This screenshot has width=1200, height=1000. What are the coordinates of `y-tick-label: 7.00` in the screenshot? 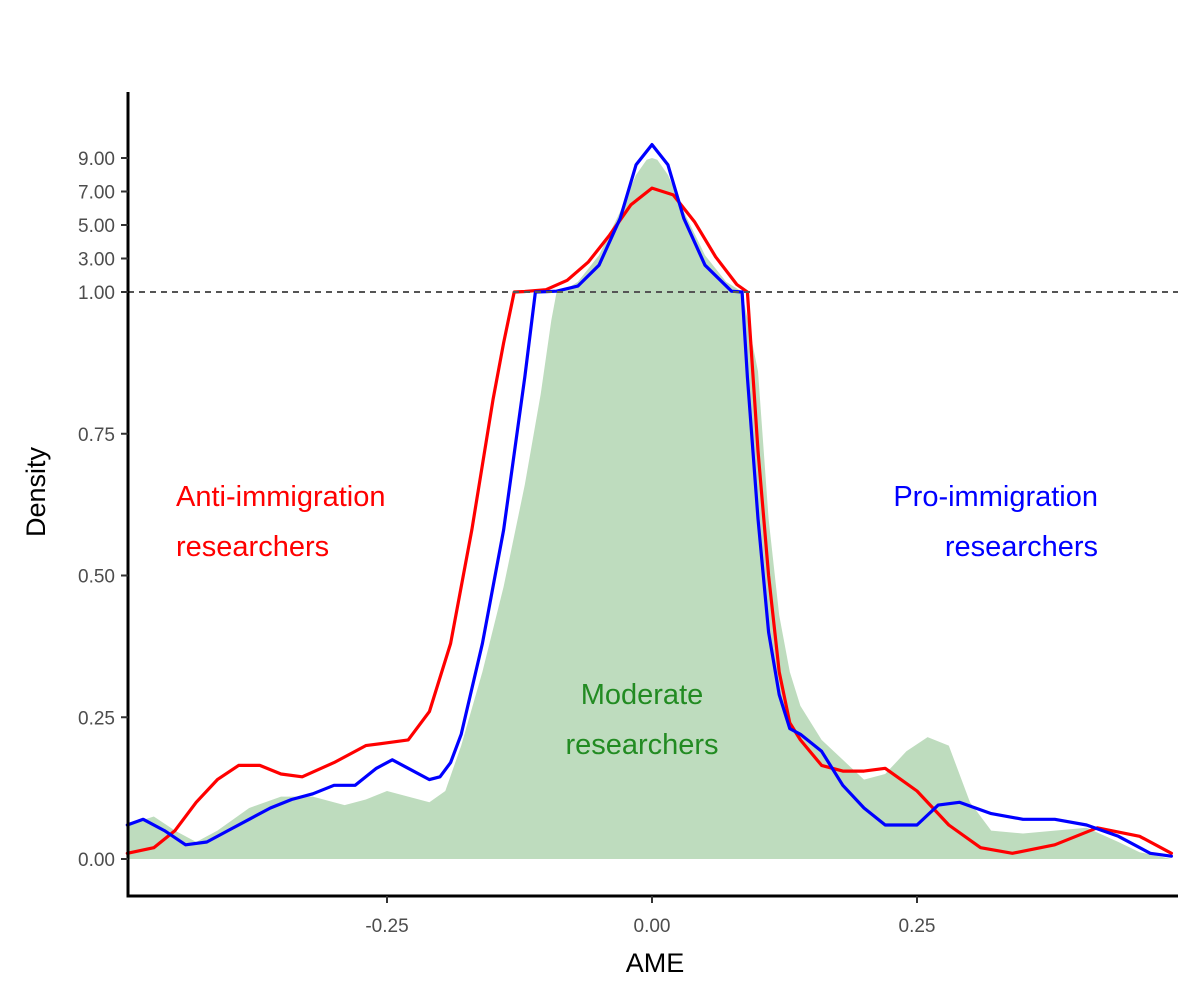 It's located at (96, 193).